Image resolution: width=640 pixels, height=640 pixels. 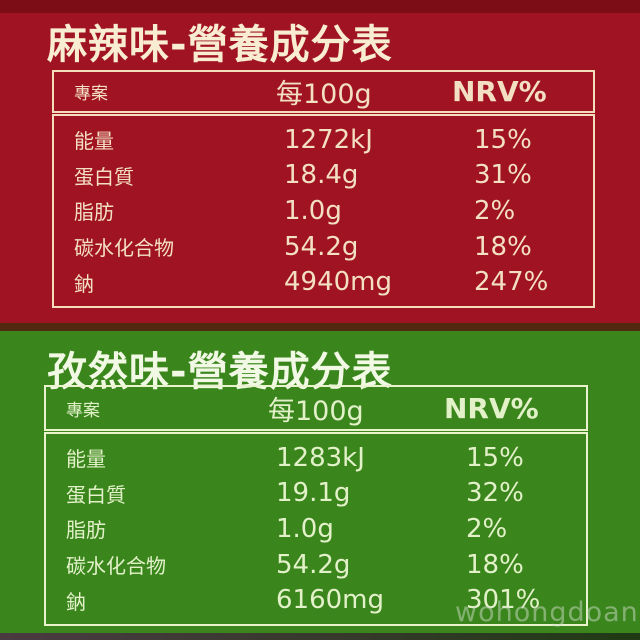 What do you see at coordinates (320, 327) in the screenshot?
I see `section-divider` at bounding box center [320, 327].